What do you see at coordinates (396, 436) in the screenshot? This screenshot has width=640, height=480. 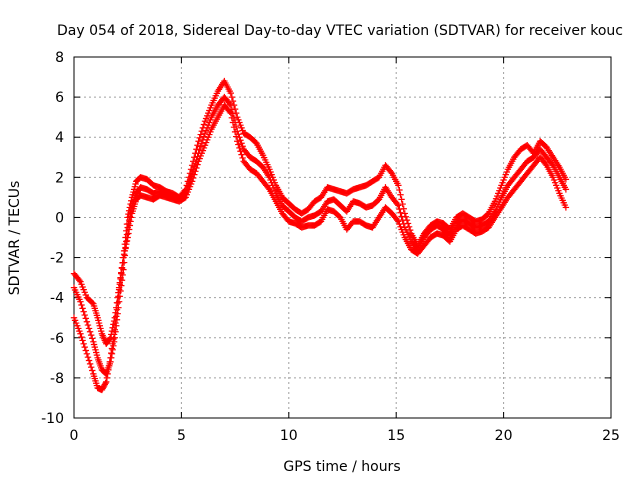 I see `x-tick-label: 15` at bounding box center [396, 436].